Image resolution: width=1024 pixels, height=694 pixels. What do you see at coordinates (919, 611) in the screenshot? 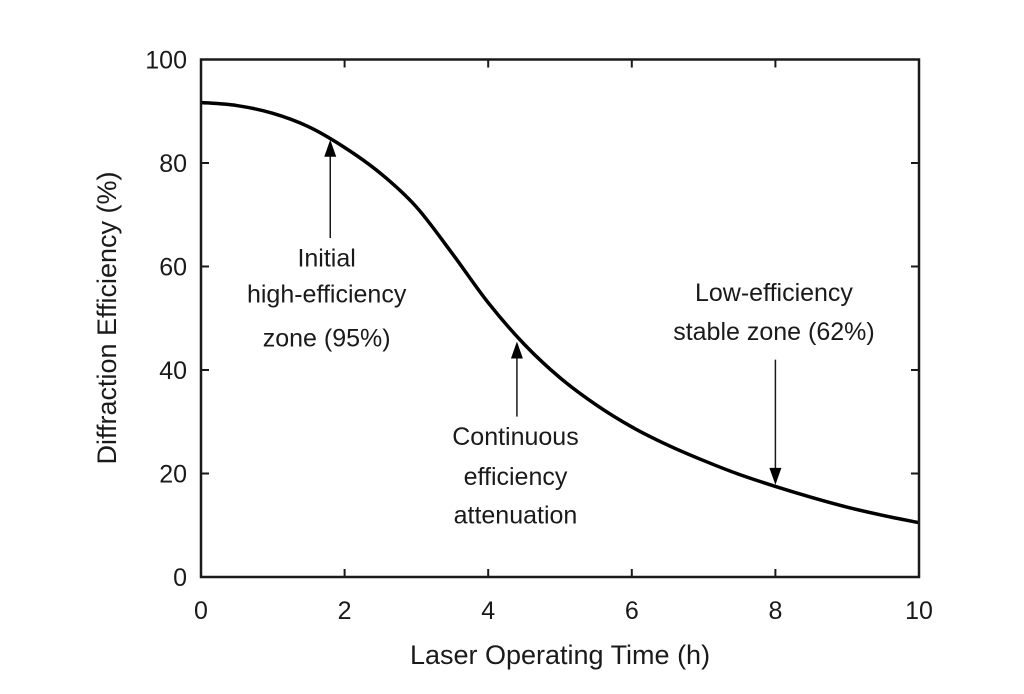
I see `x-tick-label: 10` at bounding box center [919, 611].